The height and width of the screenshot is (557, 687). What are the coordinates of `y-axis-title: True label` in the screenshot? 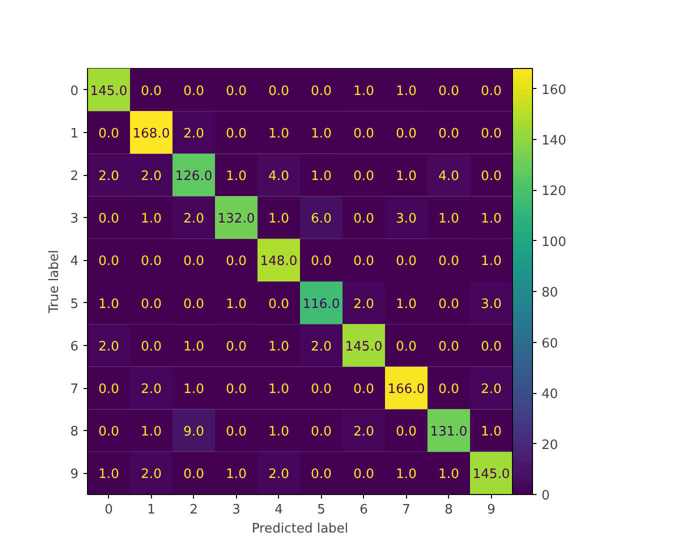 It's located at (54, 282).